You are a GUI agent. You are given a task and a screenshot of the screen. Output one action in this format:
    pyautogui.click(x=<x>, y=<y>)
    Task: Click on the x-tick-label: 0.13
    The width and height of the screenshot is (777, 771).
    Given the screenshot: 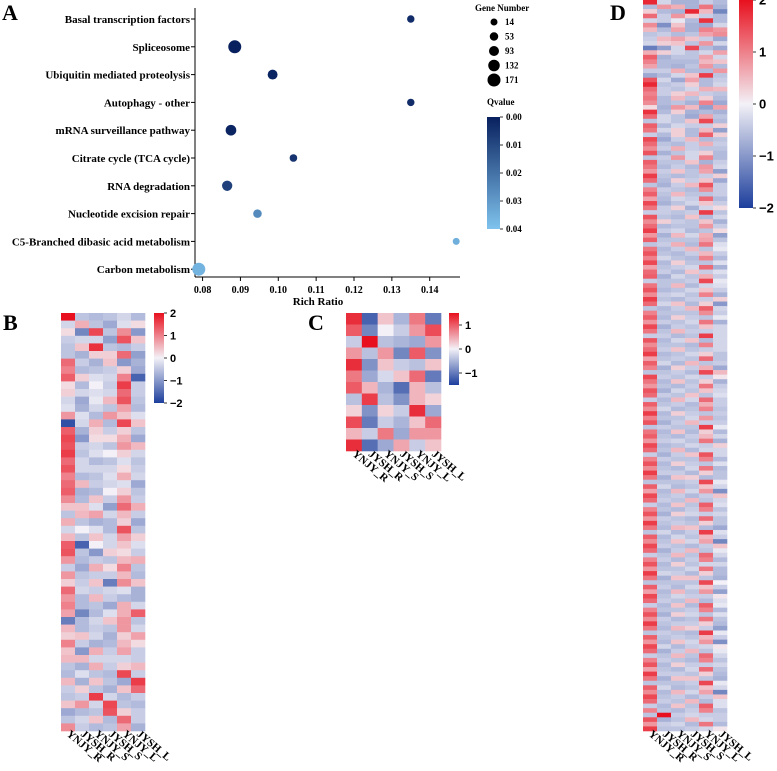 What is the action you would take?
    pyautogui.click(x=392, y=290)
    